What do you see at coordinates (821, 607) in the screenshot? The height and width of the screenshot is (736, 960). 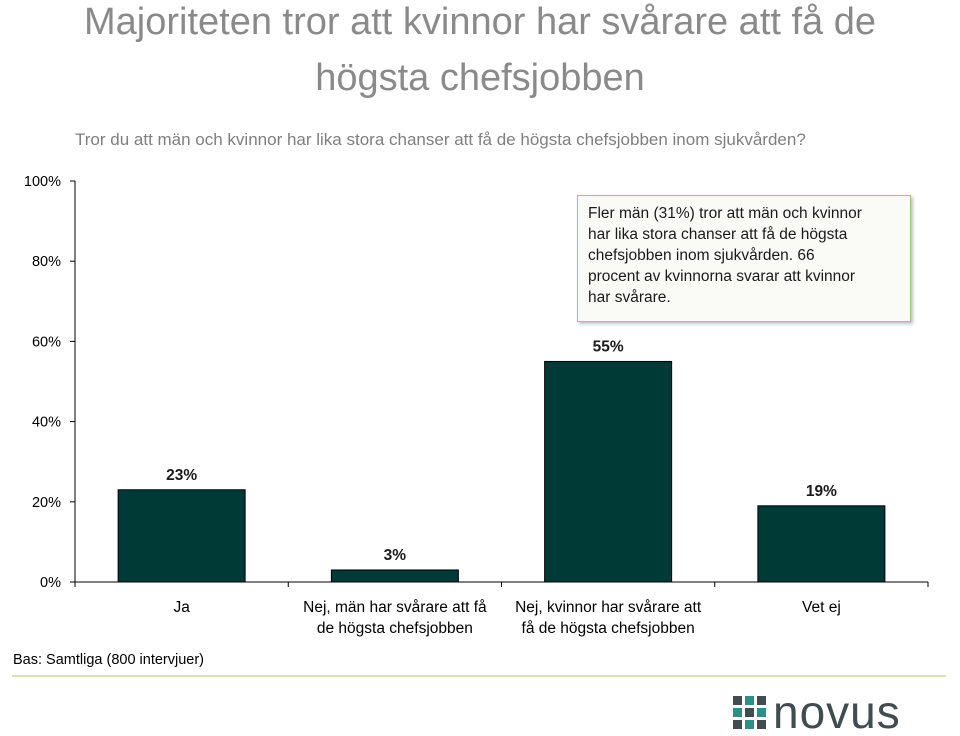 I see `category-label: Vet ej` at bounding box center [821, 607].